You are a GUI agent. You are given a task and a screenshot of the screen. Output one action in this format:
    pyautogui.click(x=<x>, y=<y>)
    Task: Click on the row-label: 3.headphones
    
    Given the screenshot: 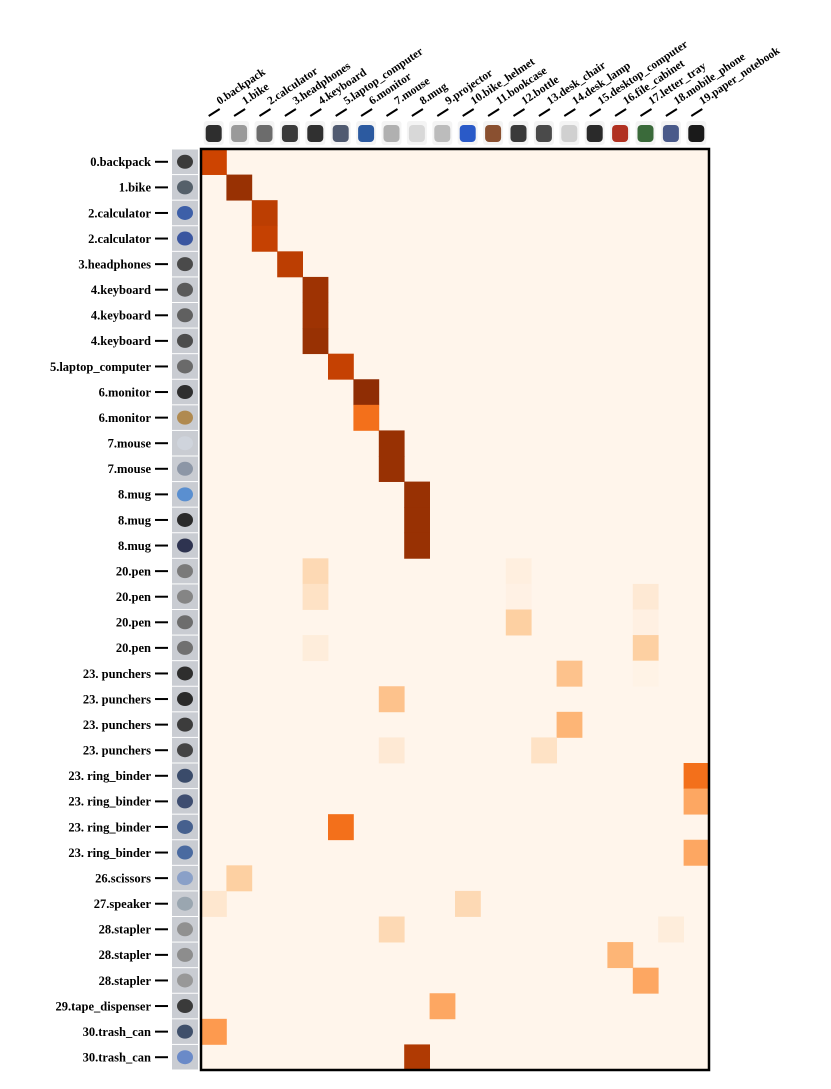 What is the action you would take?
    pyautogui.click(x=114, y=264)
    